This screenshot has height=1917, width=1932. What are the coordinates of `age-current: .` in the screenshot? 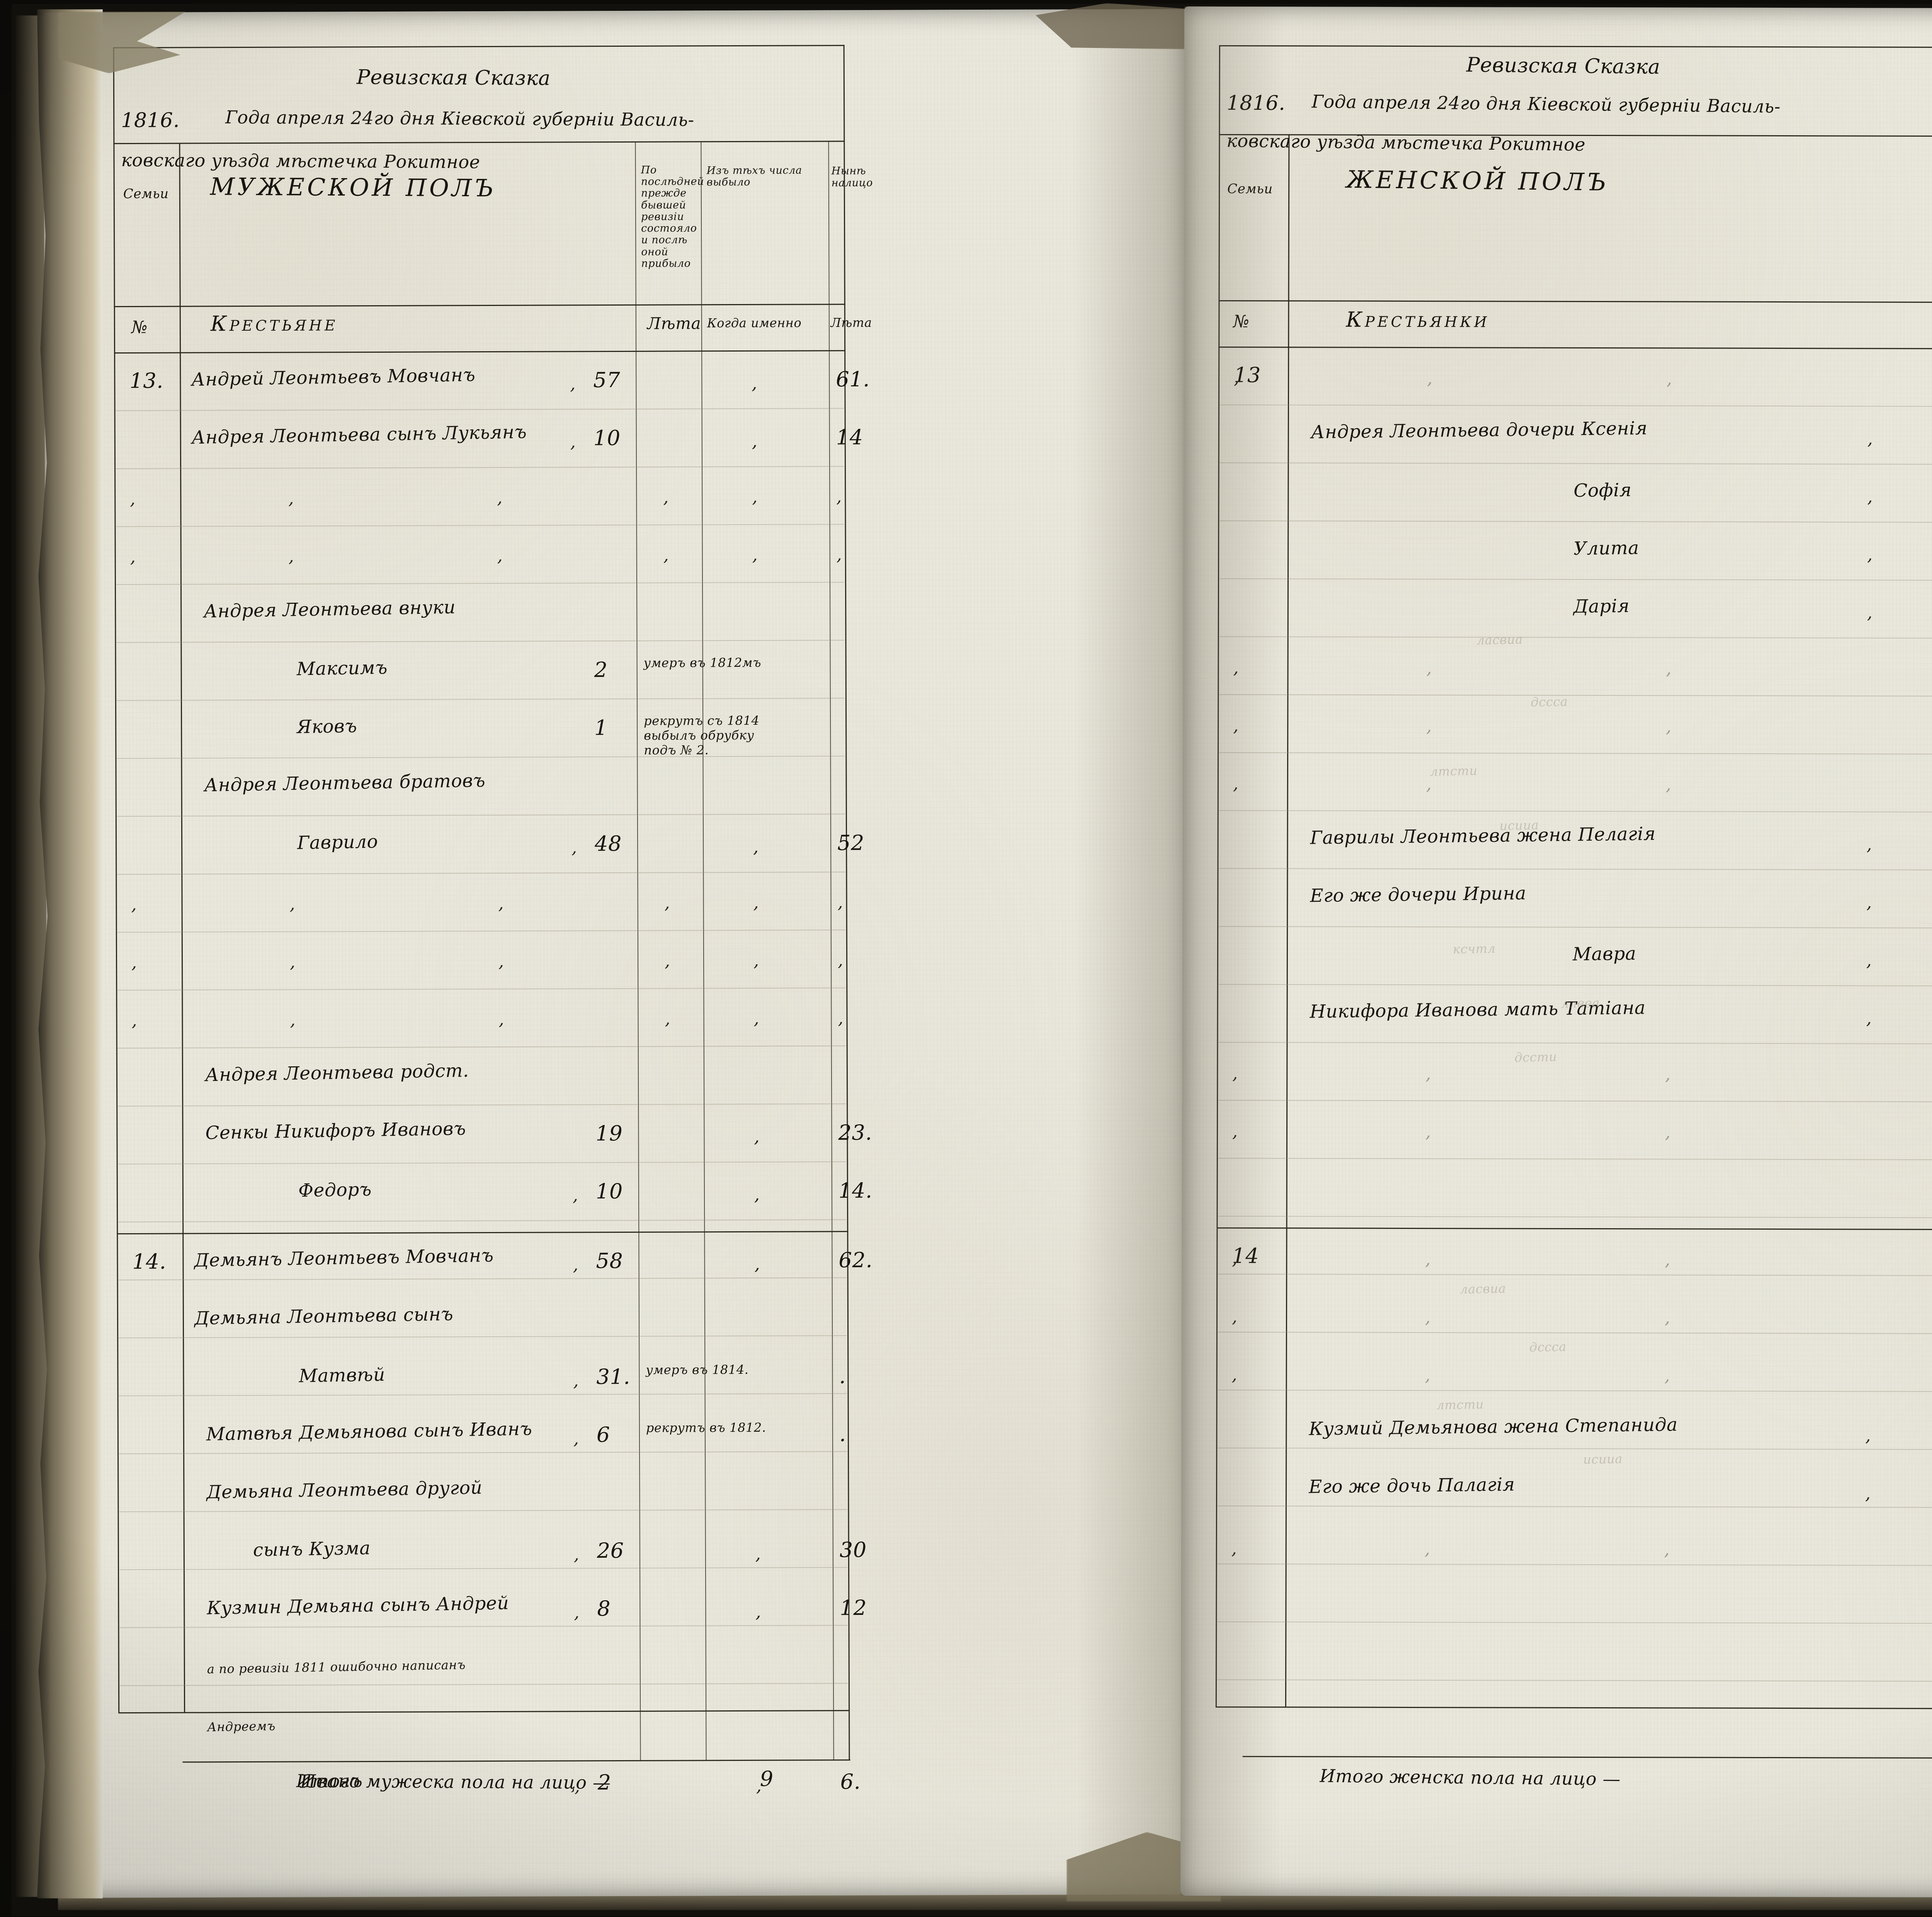 It's located at (843, 1434).